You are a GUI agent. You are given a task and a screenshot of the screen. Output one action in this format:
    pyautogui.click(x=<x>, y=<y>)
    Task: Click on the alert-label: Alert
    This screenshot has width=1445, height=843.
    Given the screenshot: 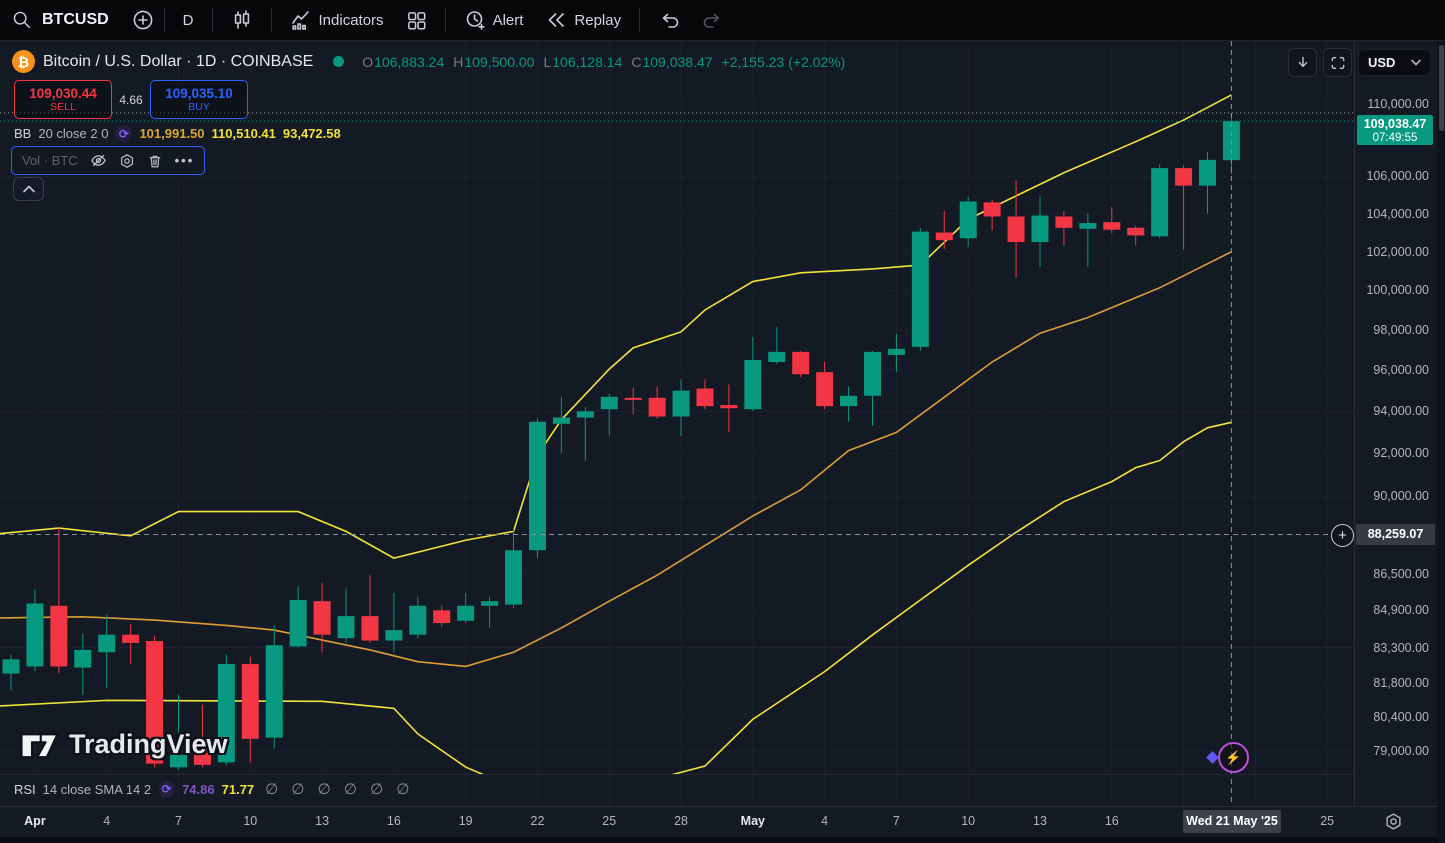 What is the action you would take?
    pyautogui.click(x=508, y=20)
    